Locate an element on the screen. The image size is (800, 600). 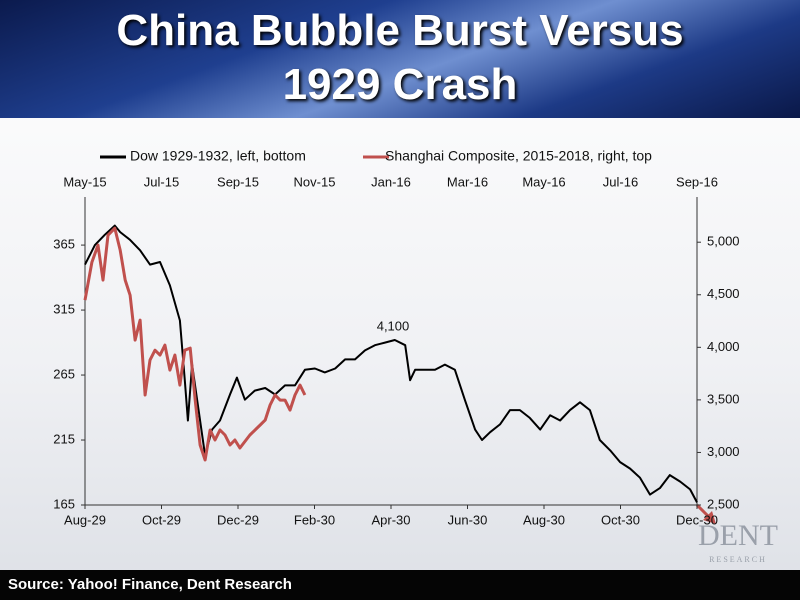
x2-tick-label: Sep-15 is located at coordinates (238, 181).